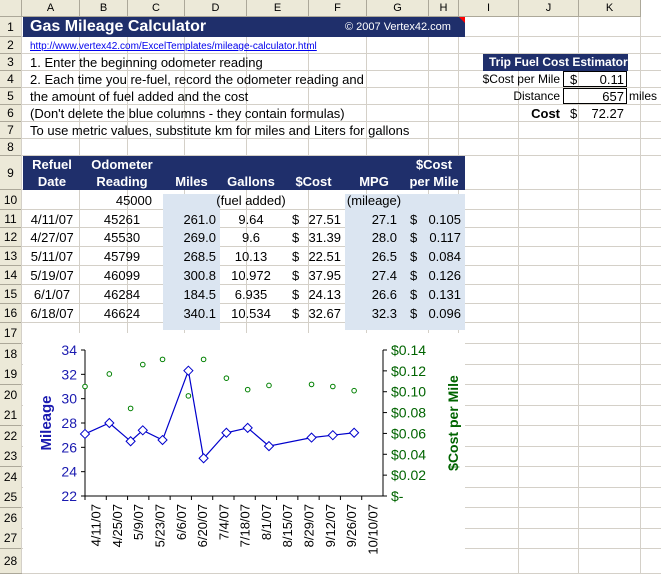 The image size is (661, 574). What do you see at coordinates (11, 256) in the screenshot?
I see `row-header-13: 13` at bounding box center [11, 256].